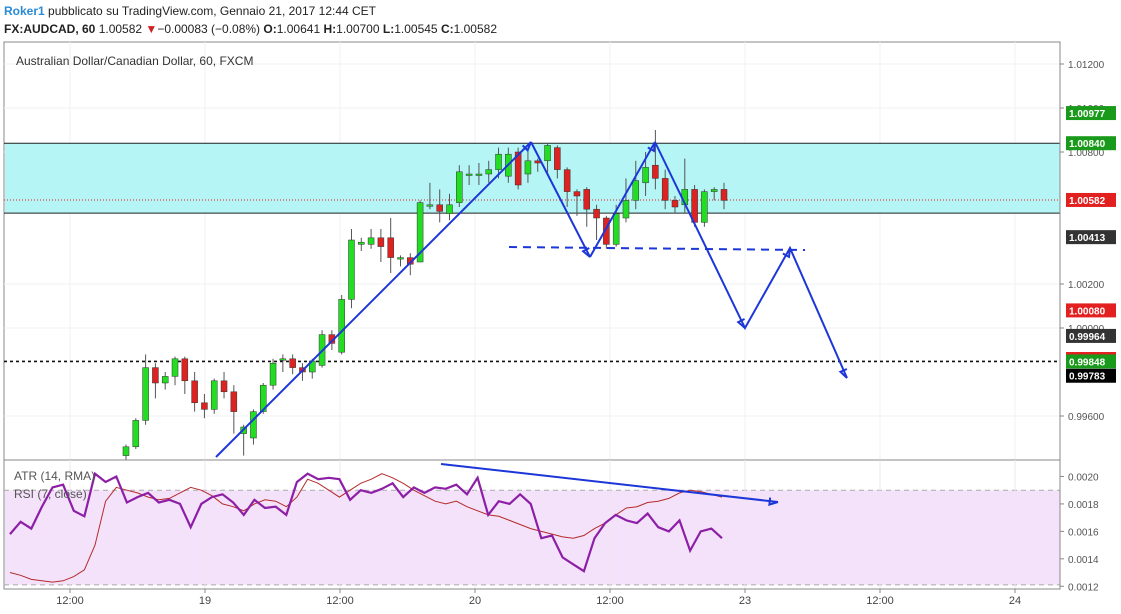 The width and height of the screenshot is (1121, 614). Describe the element at coordinates (120, 29) in the screenshot. I see `last-price: 1.00582` at that location.